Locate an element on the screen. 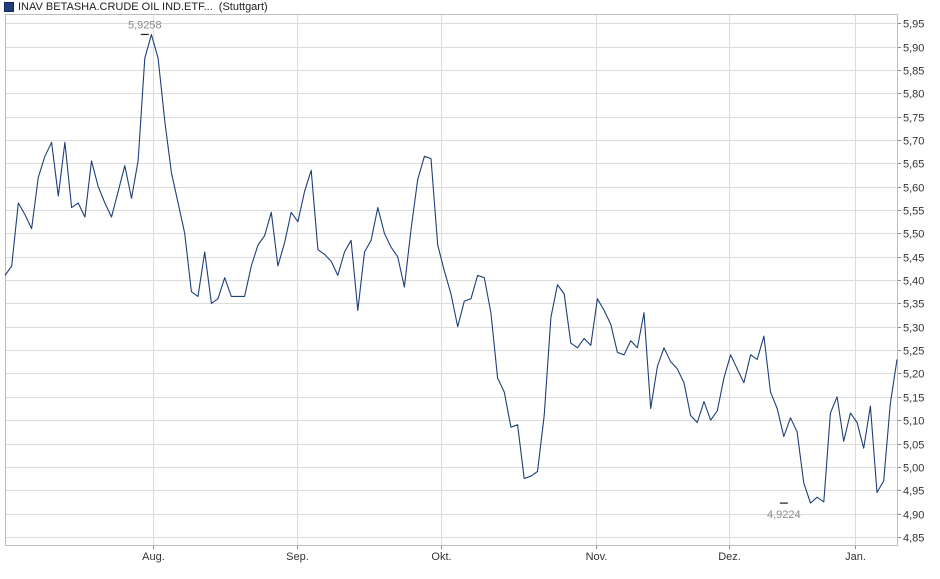  y-tick-label: 5,70 is located at coordinates (913, 142).